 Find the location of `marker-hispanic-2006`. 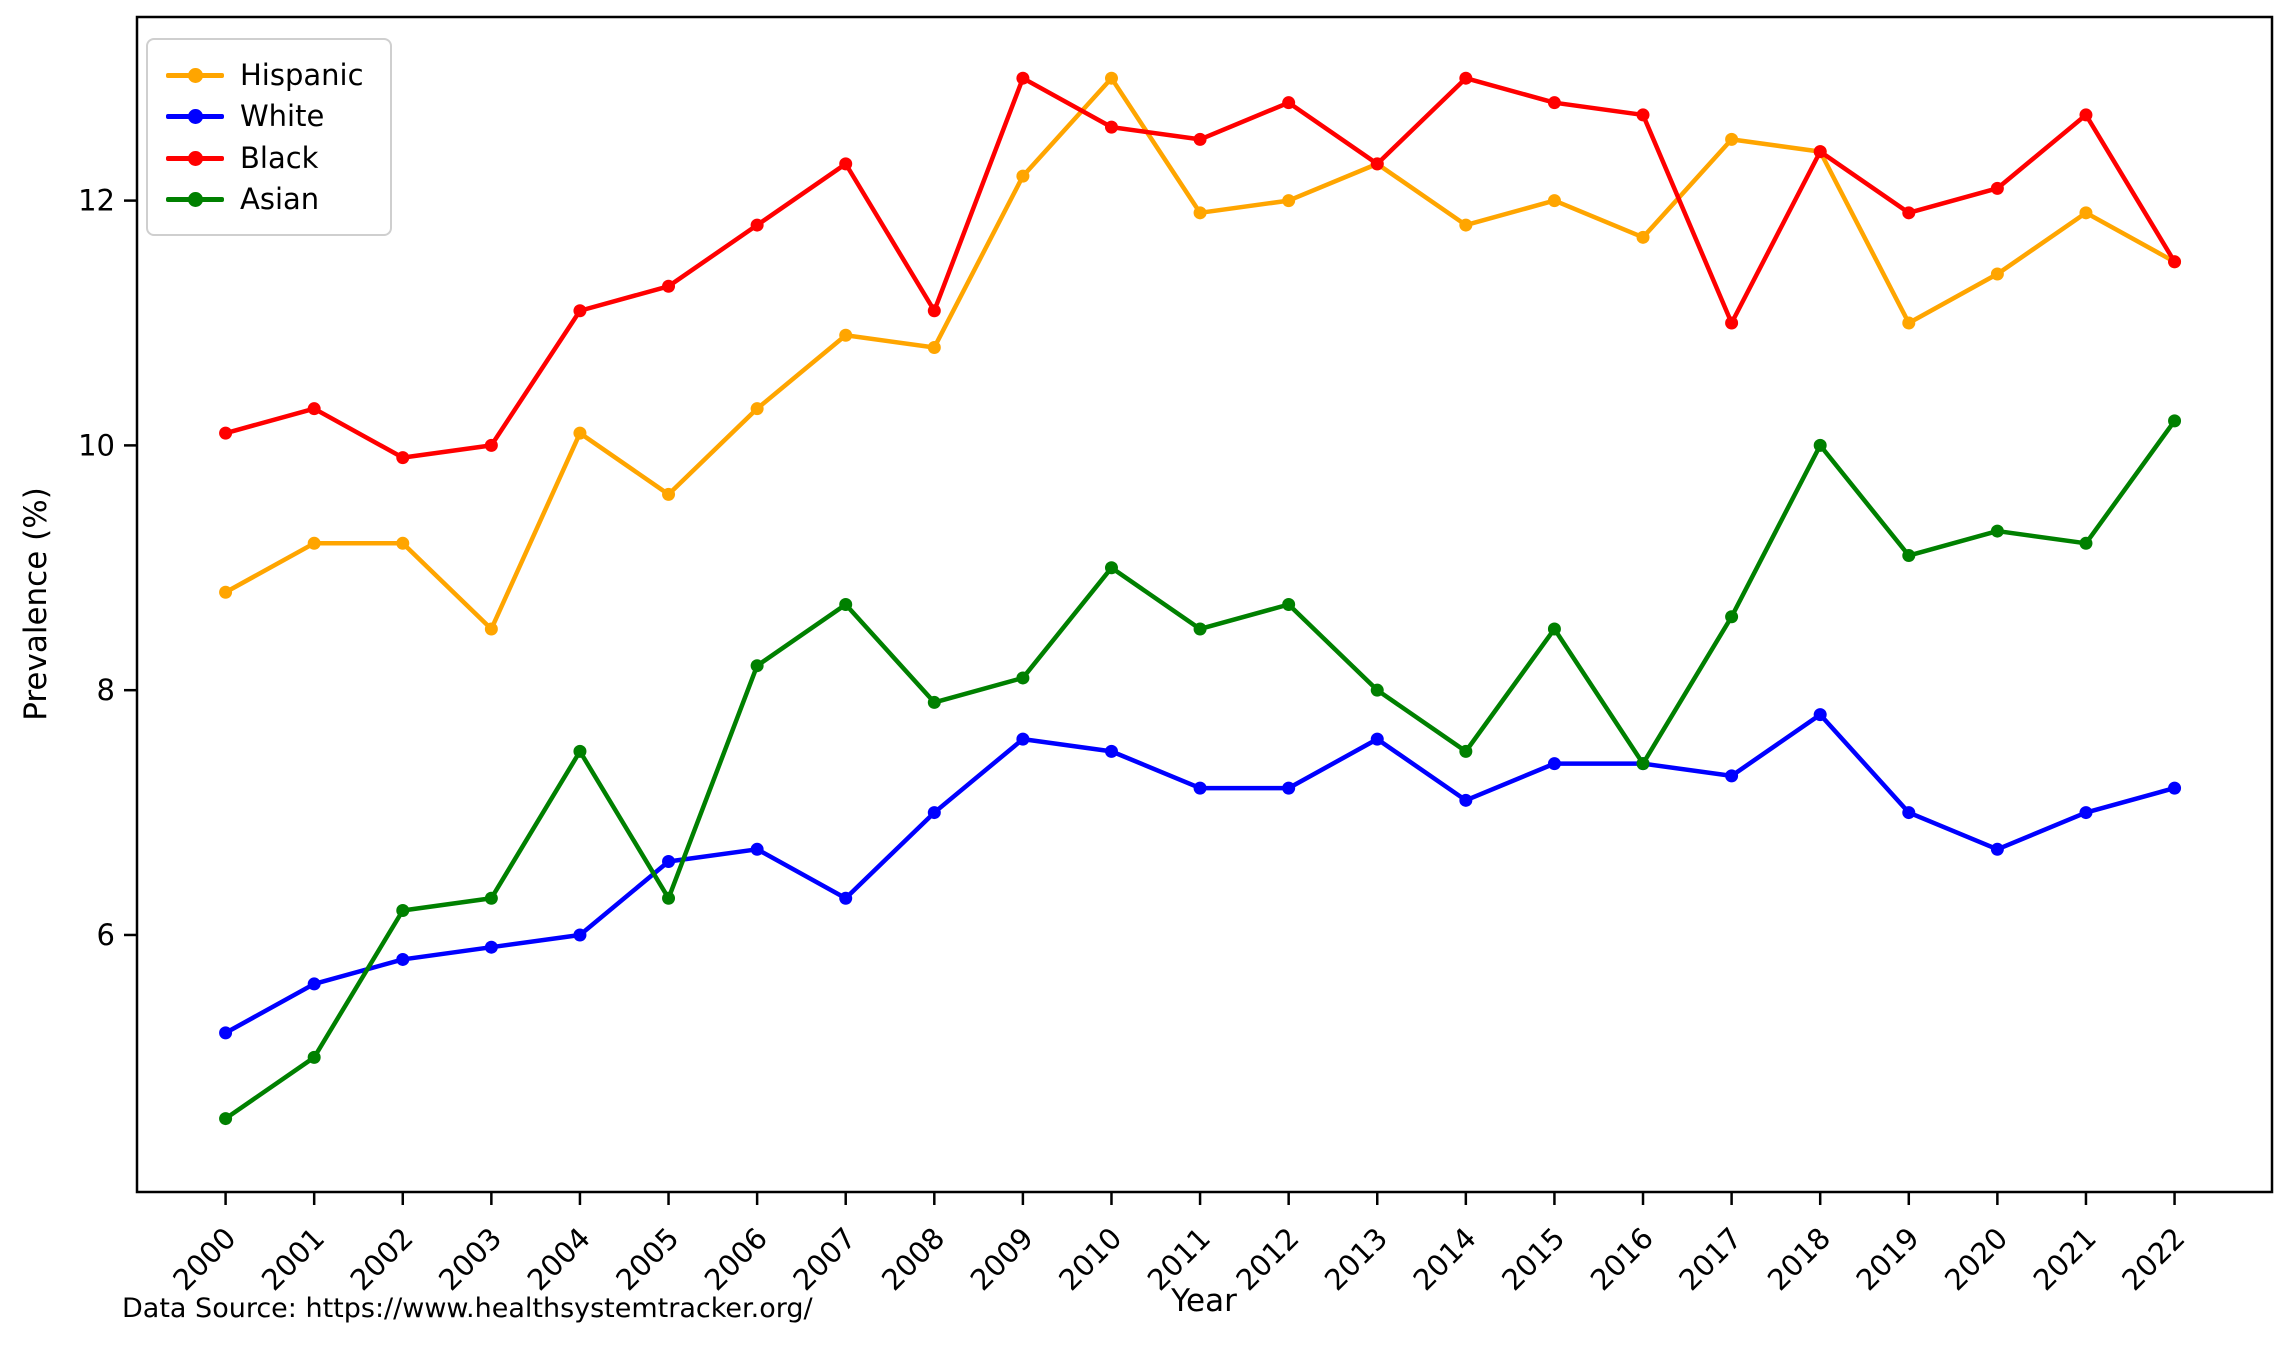

marker-hispanic-2006 is located at coordinates (757, 409).